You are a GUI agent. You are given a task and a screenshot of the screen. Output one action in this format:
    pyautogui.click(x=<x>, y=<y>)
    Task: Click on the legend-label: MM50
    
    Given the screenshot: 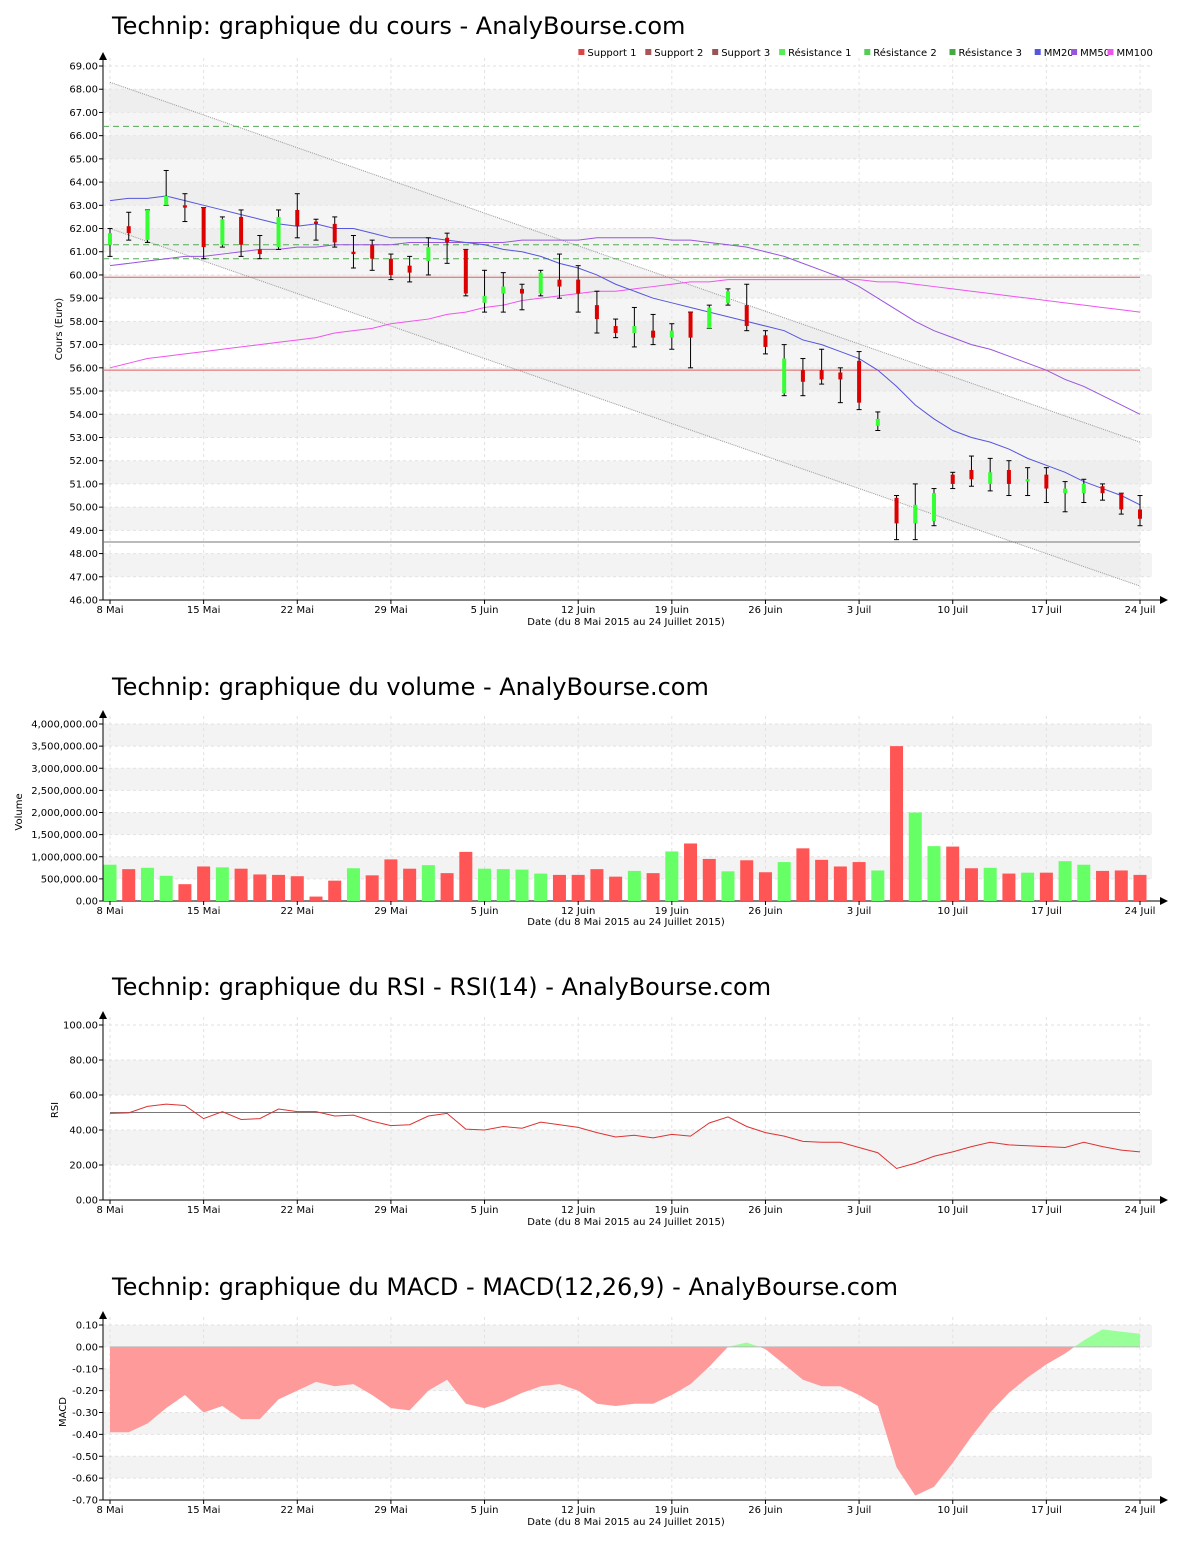 What is the action you would take?
    pyautogui.click(x=1095, y=53)
    